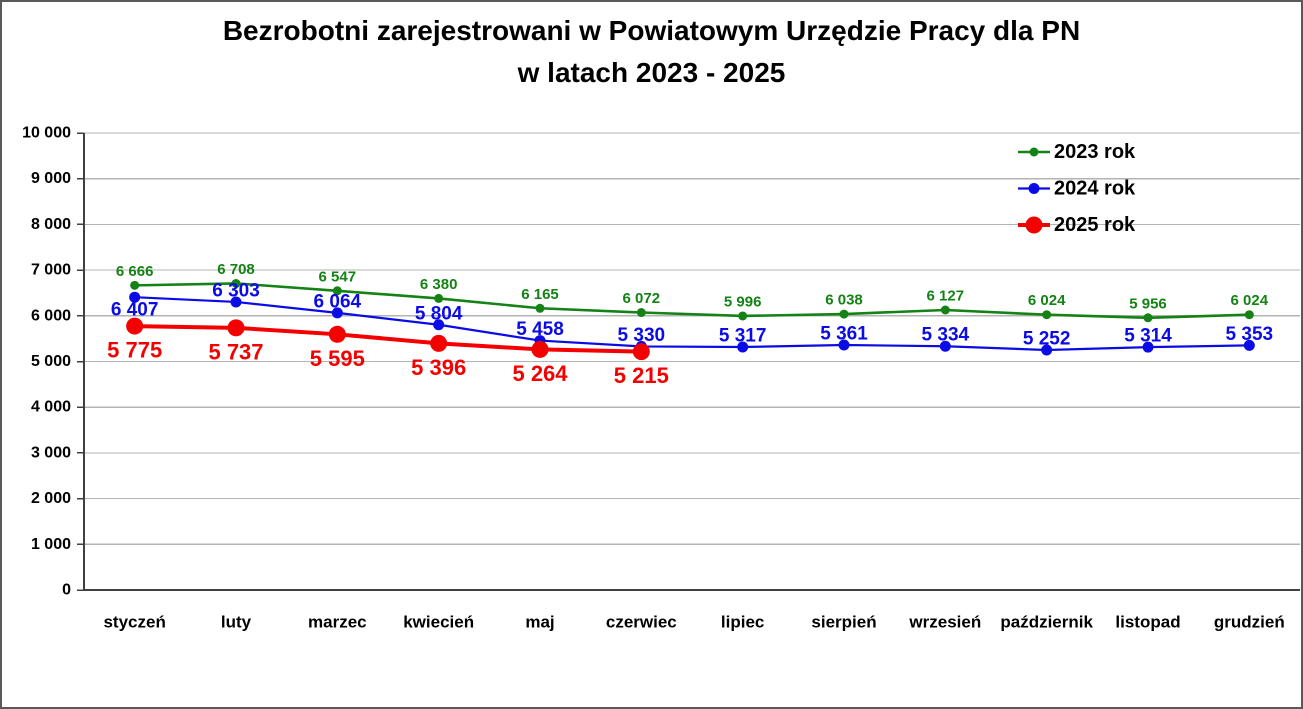 This screenshot has height=709, width=1303. What do you see at coordinates (844, 334) in the screenshot?
I see `data-label: 5 361` at bounding box center [844, 334].